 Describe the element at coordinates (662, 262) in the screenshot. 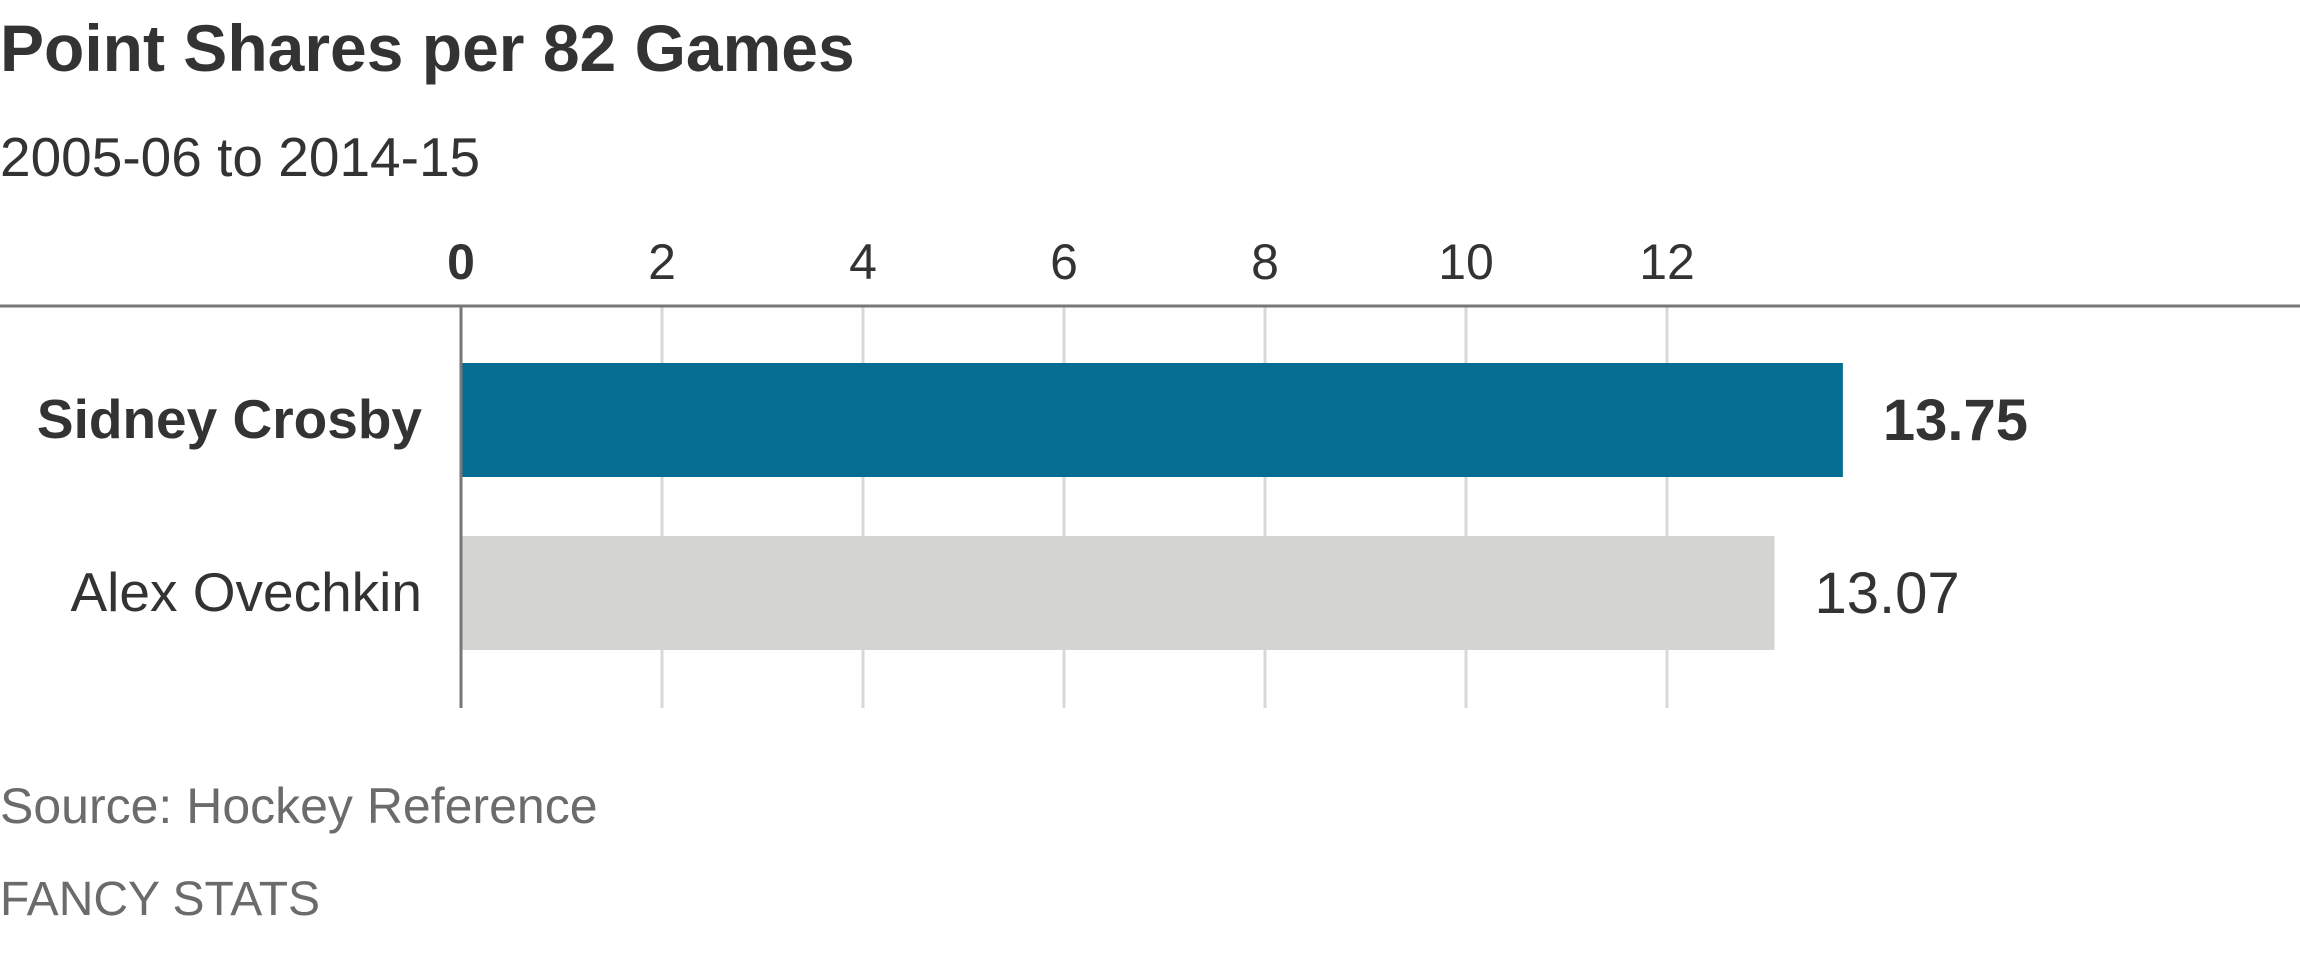

I see `x-tick-label: 2` at that location.